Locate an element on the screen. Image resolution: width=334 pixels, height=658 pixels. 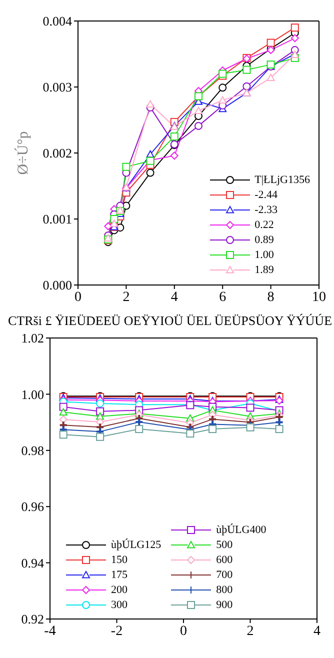
chart-title: CTRši £ ŸIEÜDEEÜ OEŸYIOÜ ÜEL ÜEÜPSÜOY ŸÝÚÚE is located at coordinates (170, 321).